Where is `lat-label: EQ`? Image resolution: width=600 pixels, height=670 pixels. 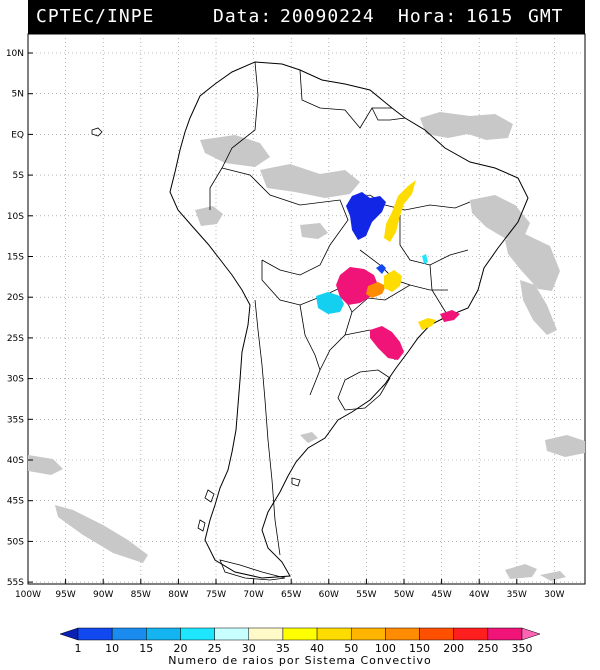 lat-label: EQ is located at coordinates (17, 135).